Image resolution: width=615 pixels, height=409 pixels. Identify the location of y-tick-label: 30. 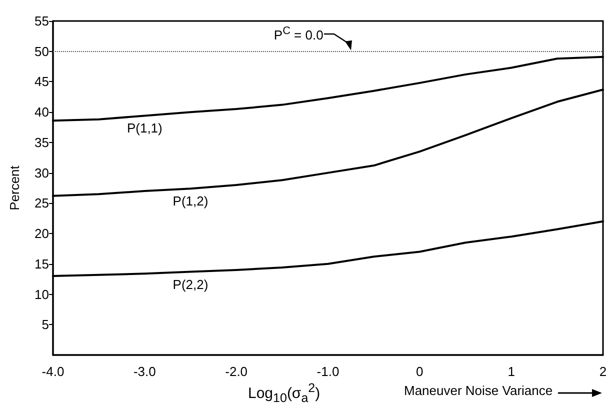
(41, 172).